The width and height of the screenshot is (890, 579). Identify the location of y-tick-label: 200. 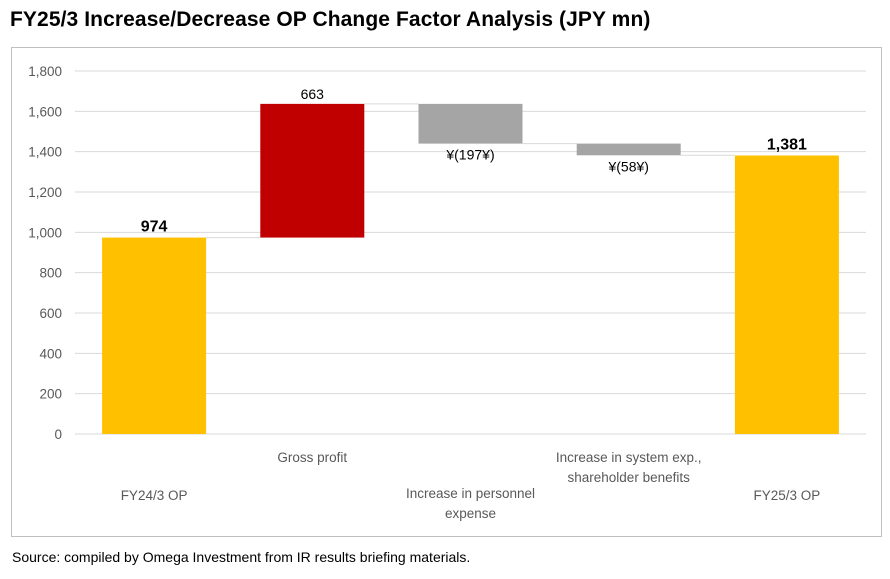
(50, 394).